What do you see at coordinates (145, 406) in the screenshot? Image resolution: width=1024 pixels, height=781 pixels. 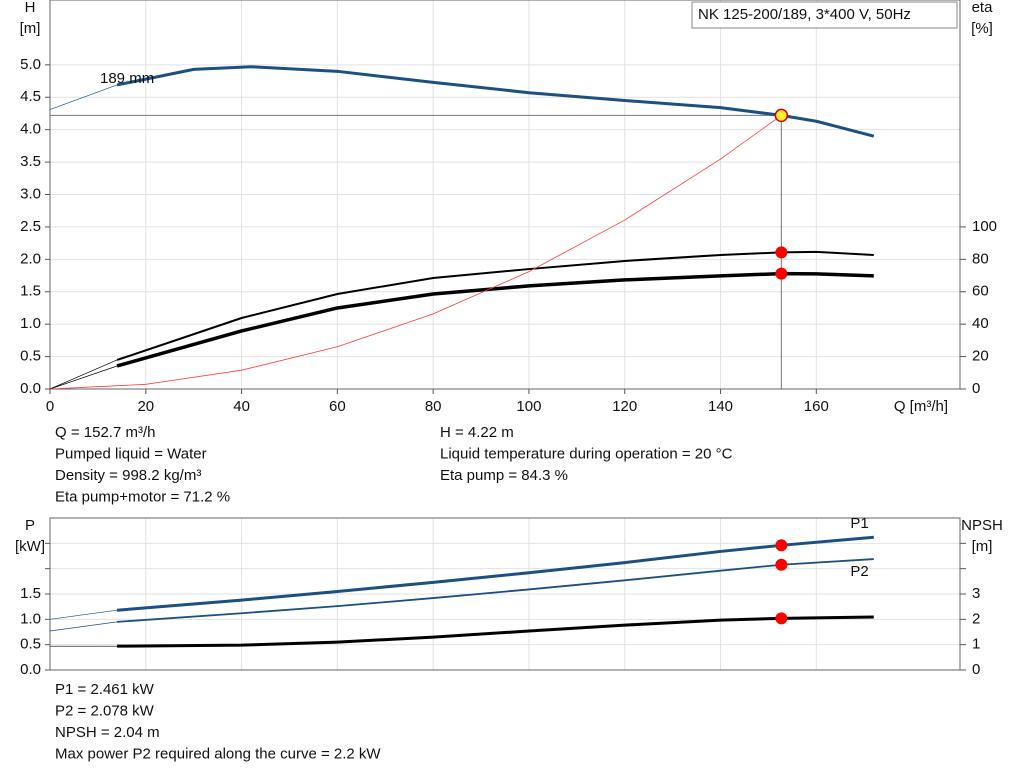 I see `x-tick-label: 20` at bounding box center [145, 406].